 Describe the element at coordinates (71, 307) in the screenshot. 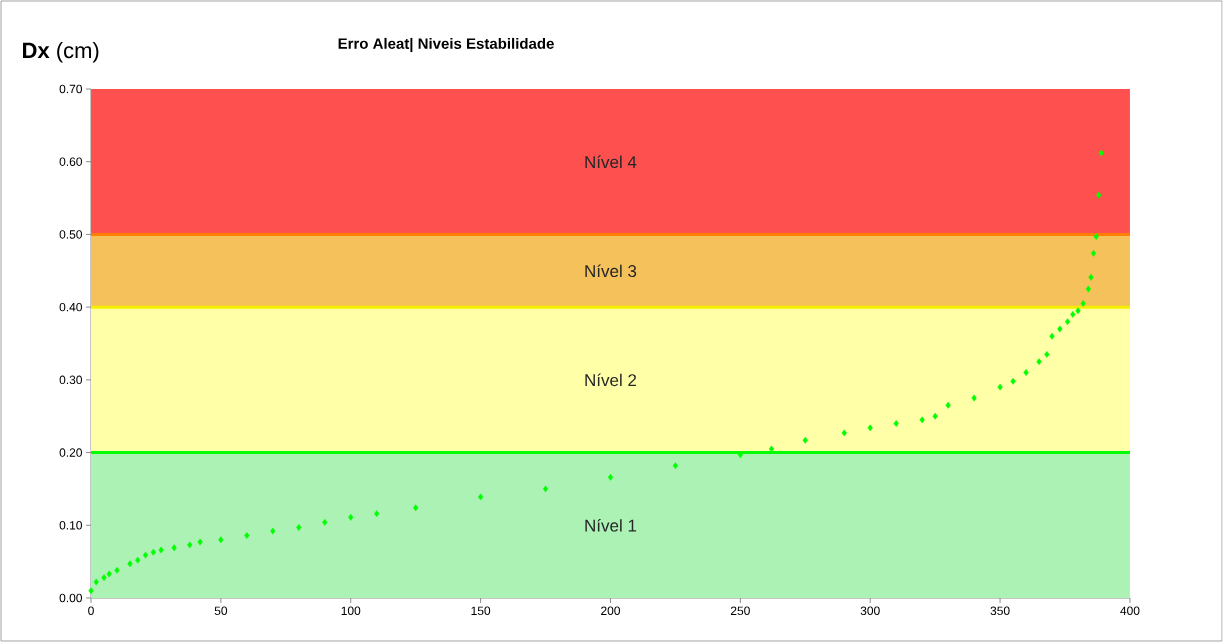

I see `y-tick-label: 0.40` at that location.